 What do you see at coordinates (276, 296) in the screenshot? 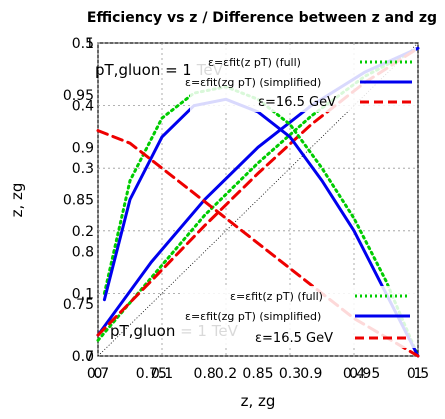
I see `legend-bottom-entry-1: ε=εfit(z pT) (full)` at bounding box center [276, 296].